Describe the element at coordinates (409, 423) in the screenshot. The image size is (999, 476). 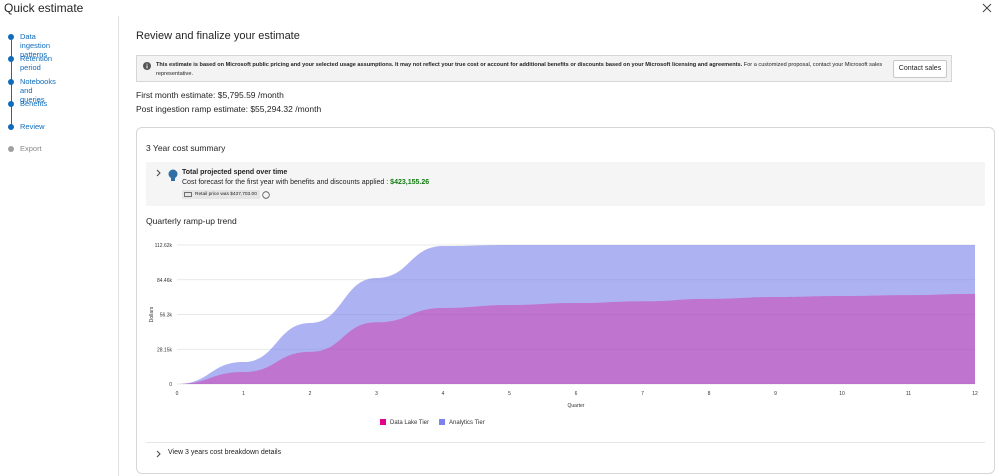
I see `legend-label: Data Lake Tier` at that location.